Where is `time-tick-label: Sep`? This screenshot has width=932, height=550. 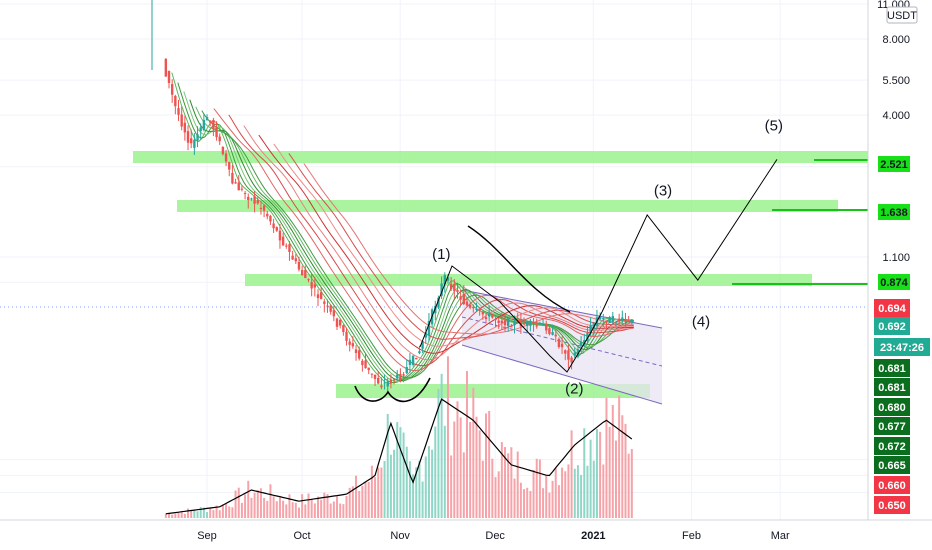
time-tick-label: Sep is located at coordinates (207, 536).